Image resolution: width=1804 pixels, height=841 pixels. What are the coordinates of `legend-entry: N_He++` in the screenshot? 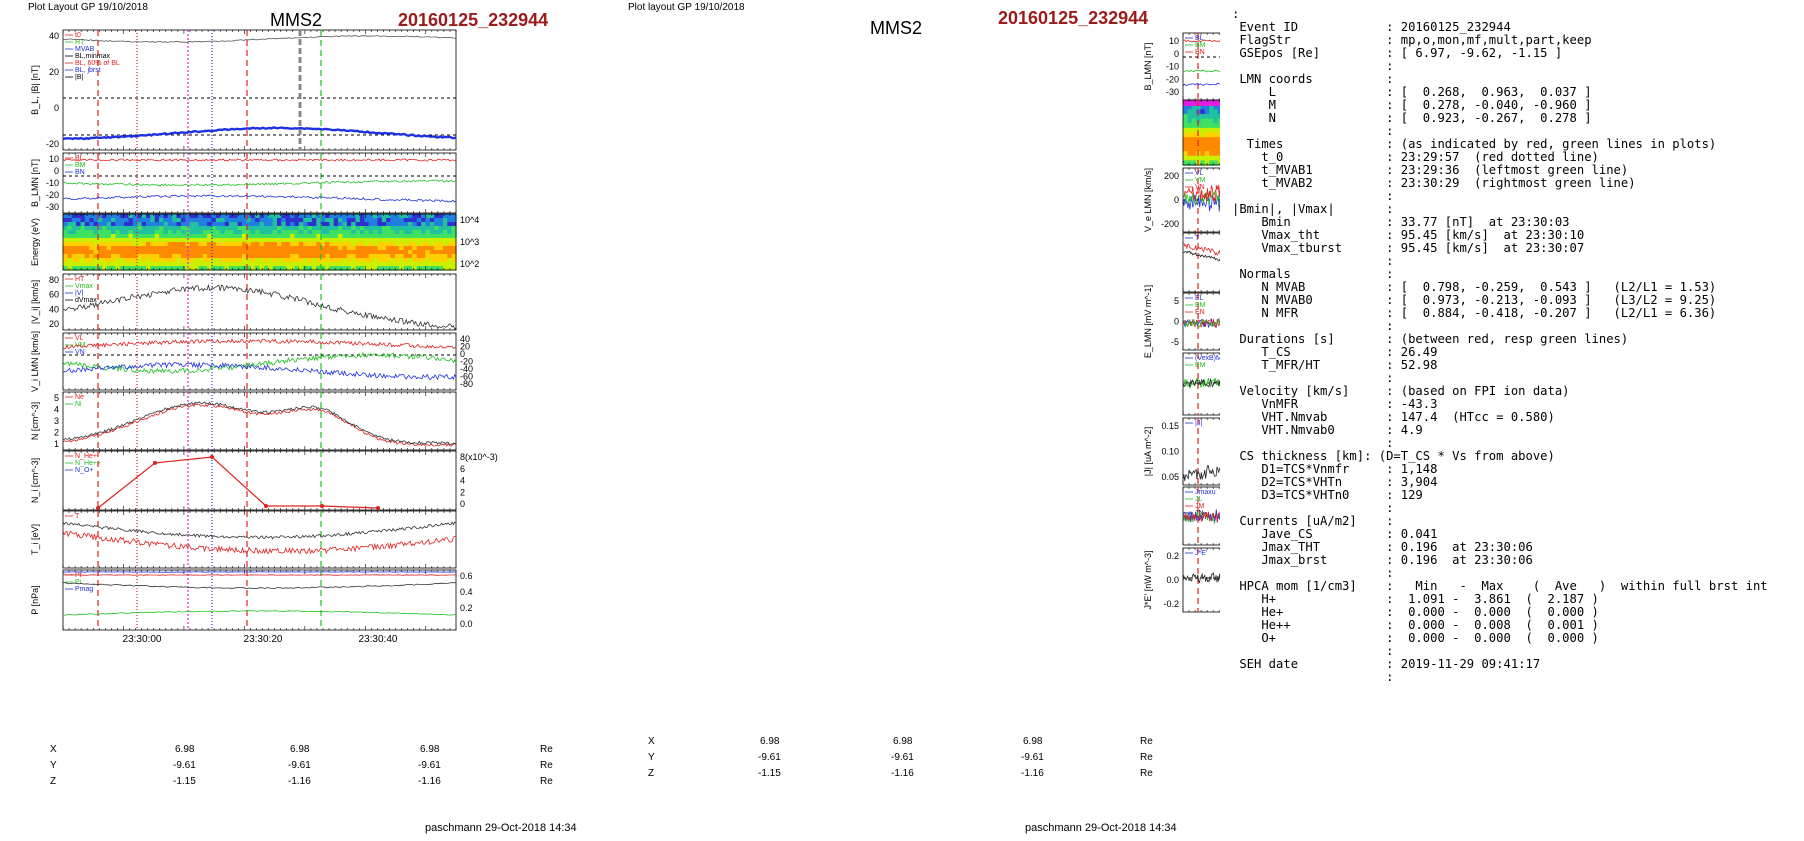 It's located at (88, 463).